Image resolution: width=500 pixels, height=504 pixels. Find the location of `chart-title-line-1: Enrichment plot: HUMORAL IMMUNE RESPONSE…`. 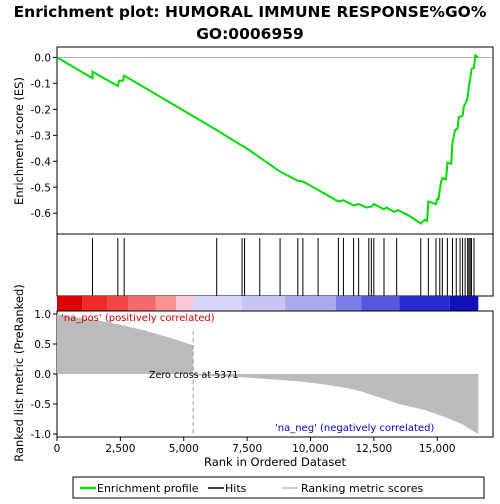

chart-title-line-1: Enrichment plot: HUMORAL IMMUNE RESPONSE… is located at coordinates (250, 12).